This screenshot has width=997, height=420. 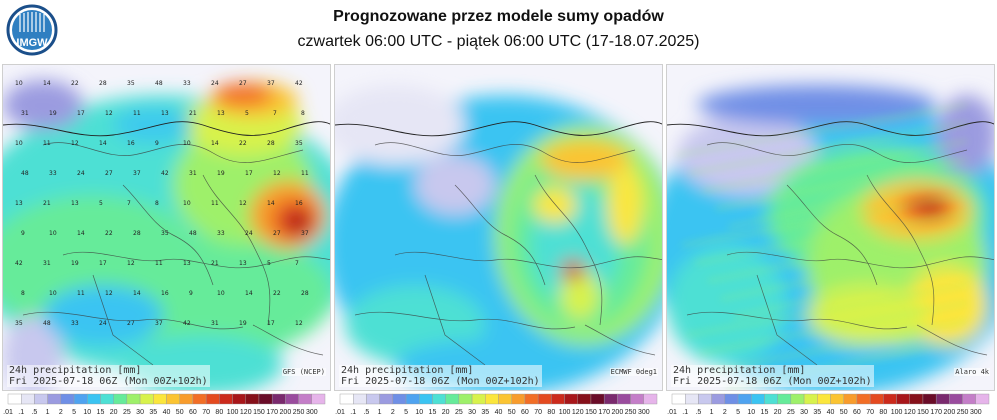 What do you see at coordinates (243, 83) in the screenshot?
I see `grid-value: 27` at bounding box center [243, 83].